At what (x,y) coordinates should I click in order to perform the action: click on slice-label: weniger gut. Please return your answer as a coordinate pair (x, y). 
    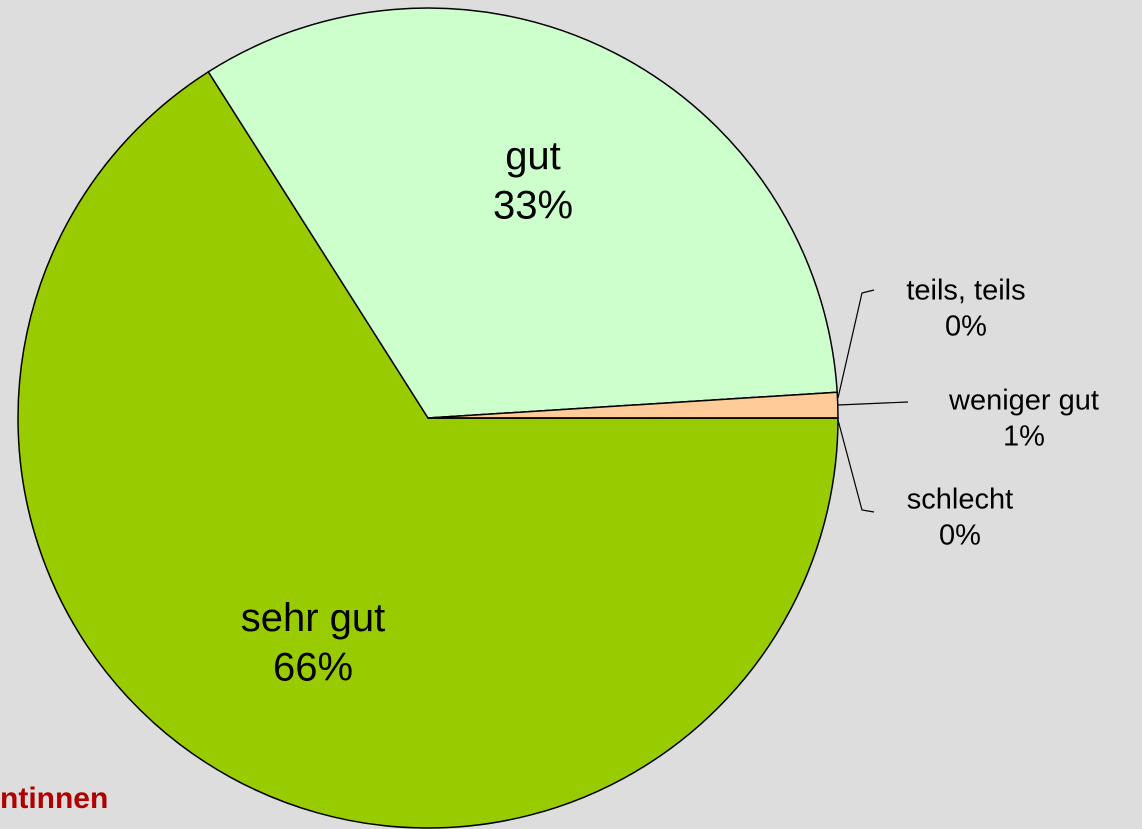
    Looking at the image, I should click on (1023, 401).